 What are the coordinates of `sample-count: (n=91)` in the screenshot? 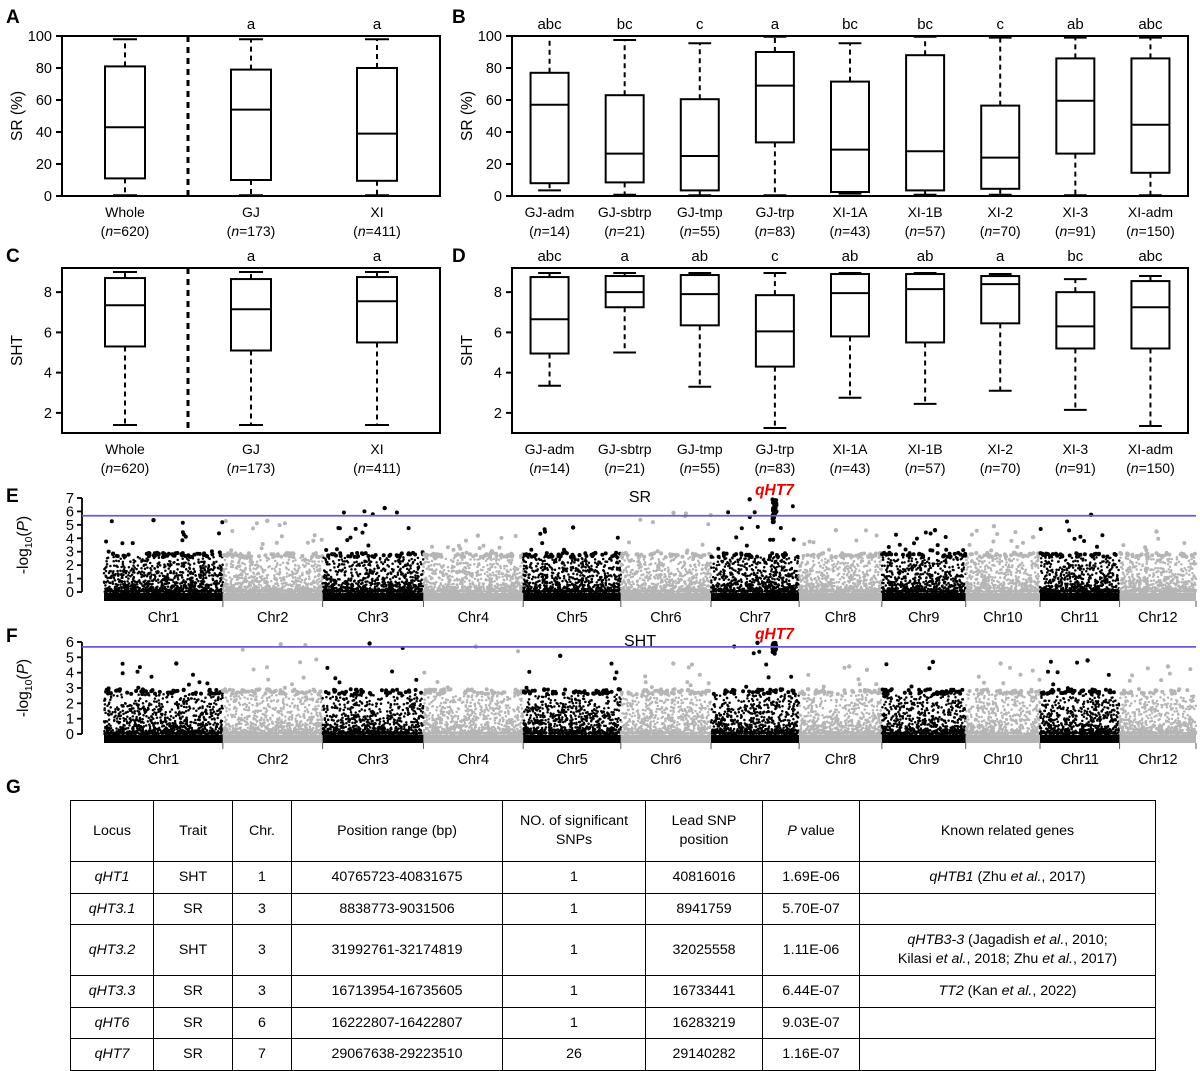 It's located at (1075, 231).